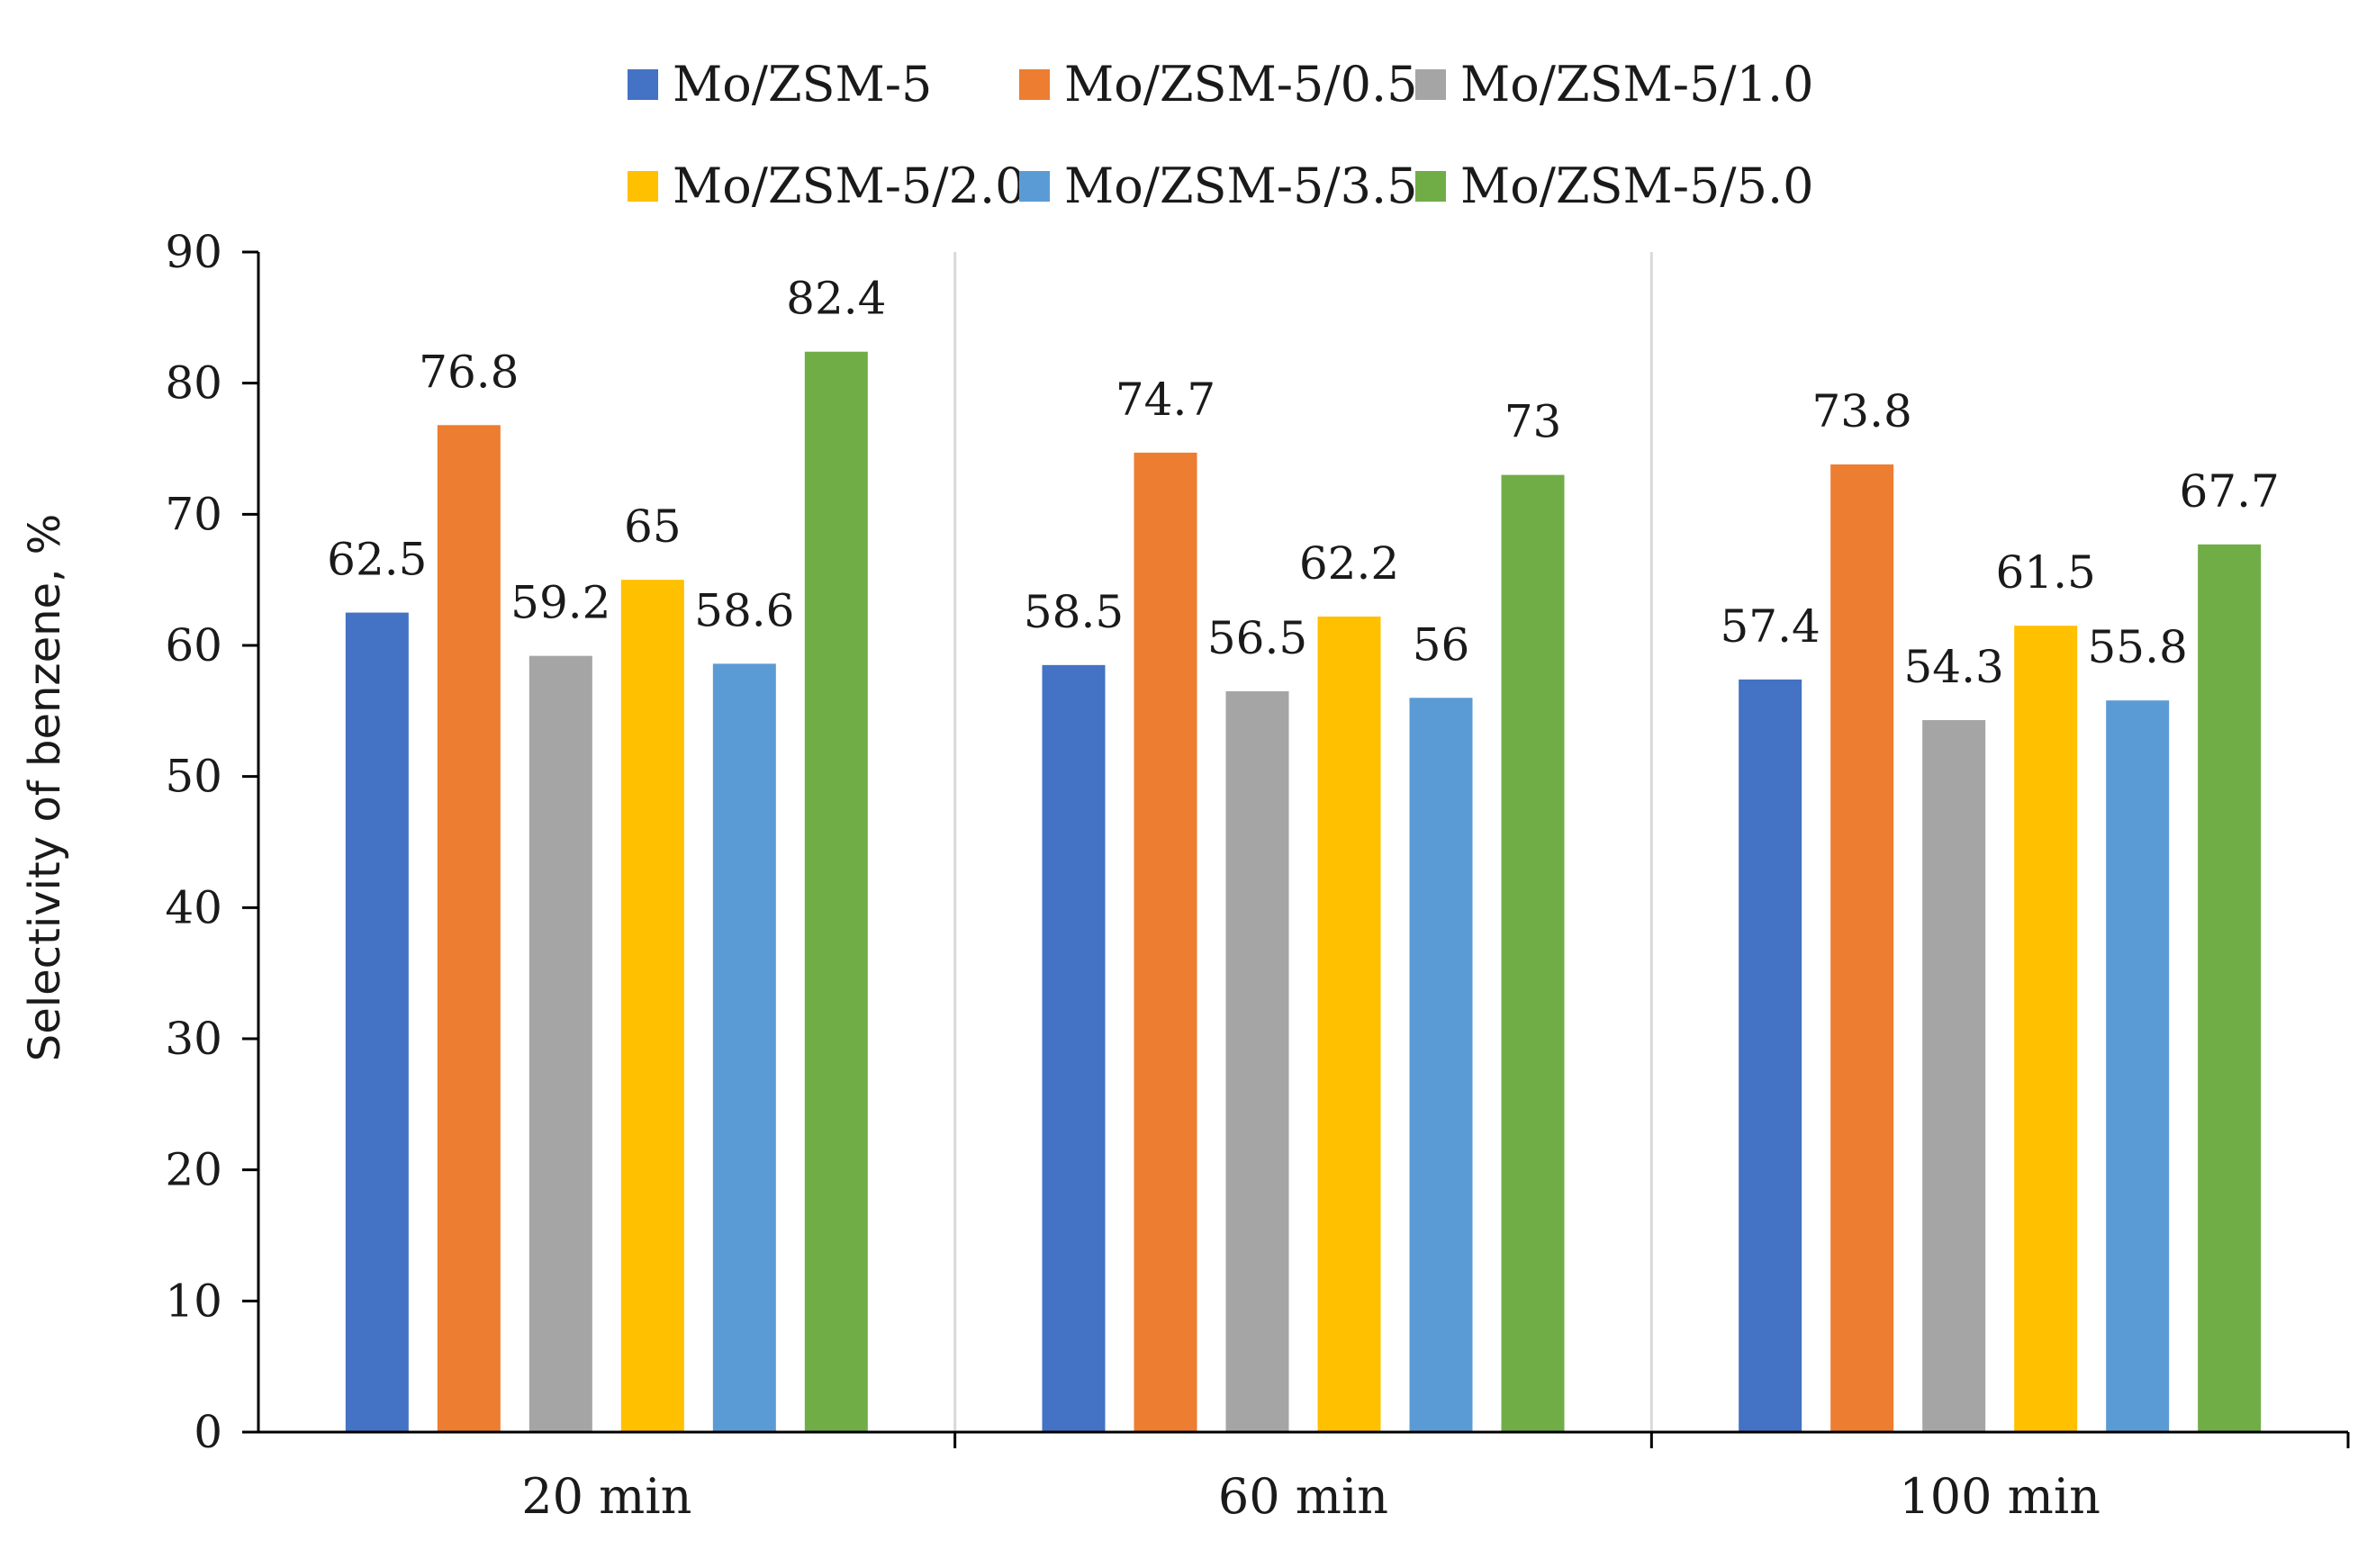 The width and height of the screenshot is (2376, 1568). I want to click on data-label: 55.8, so click(2138, 647).